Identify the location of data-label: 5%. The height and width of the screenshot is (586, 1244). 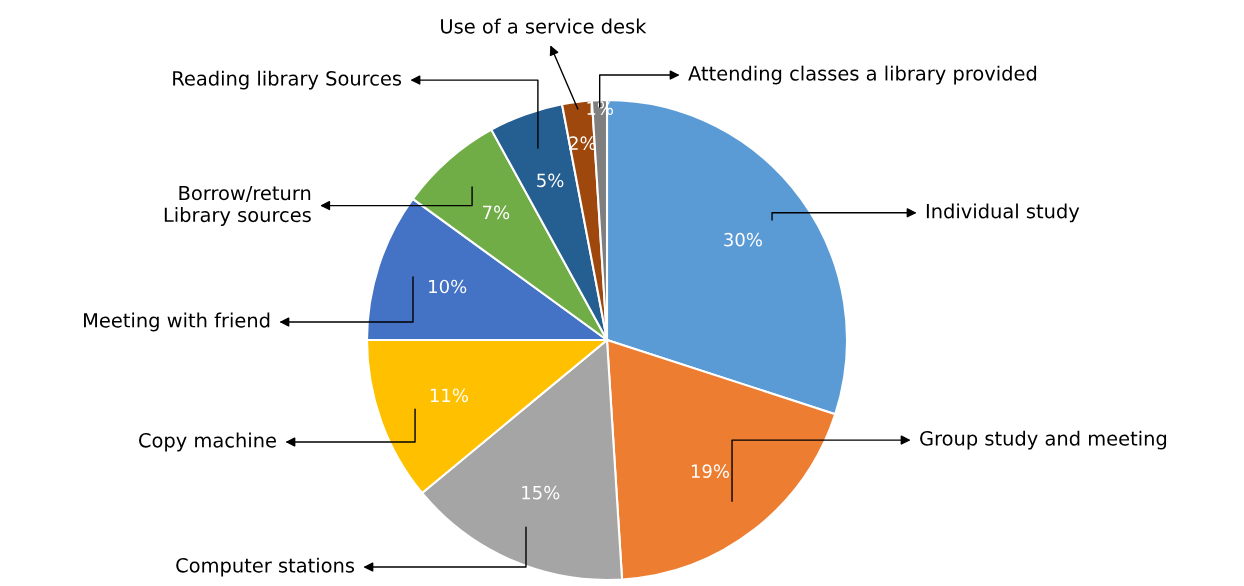
(550, 180).